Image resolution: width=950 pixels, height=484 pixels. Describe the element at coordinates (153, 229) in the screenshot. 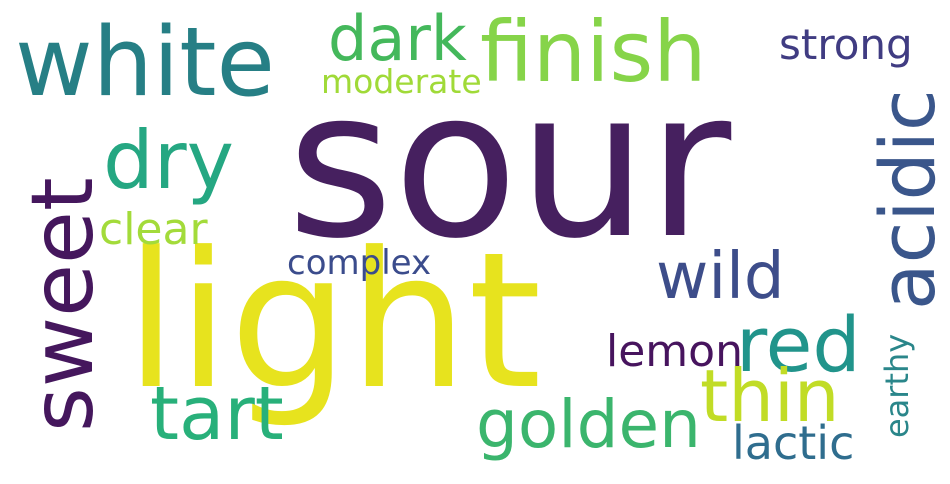

I see `word-clear: clear` at that location.